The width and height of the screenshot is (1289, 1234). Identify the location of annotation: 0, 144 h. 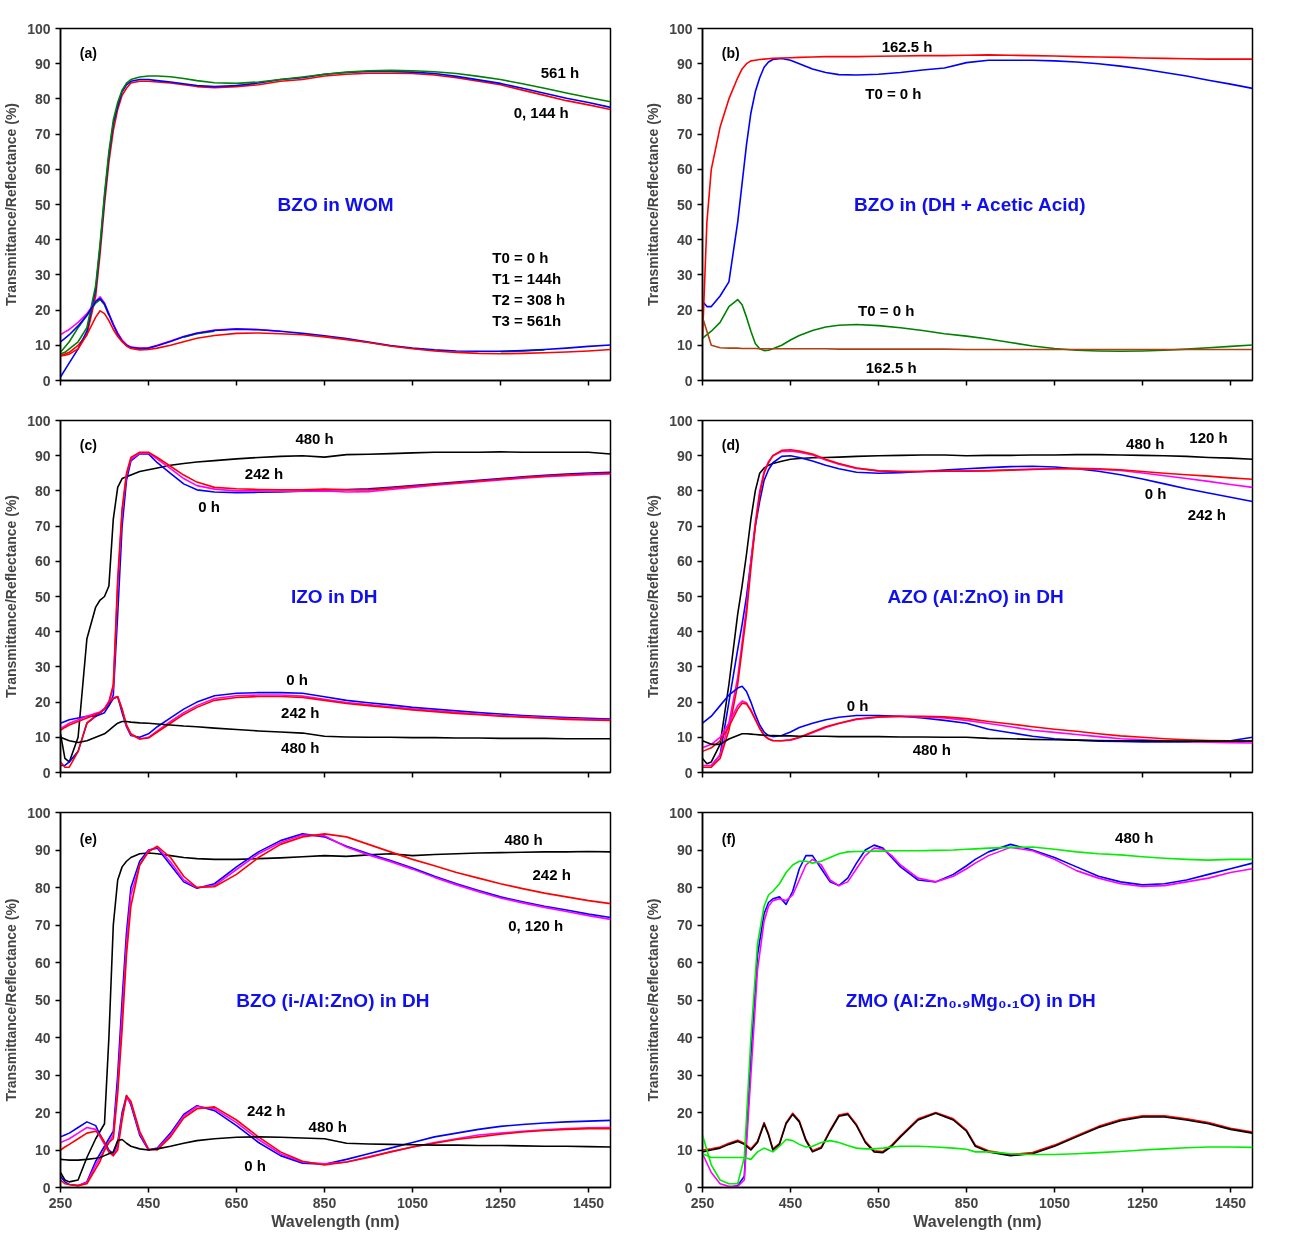
(541, 113).